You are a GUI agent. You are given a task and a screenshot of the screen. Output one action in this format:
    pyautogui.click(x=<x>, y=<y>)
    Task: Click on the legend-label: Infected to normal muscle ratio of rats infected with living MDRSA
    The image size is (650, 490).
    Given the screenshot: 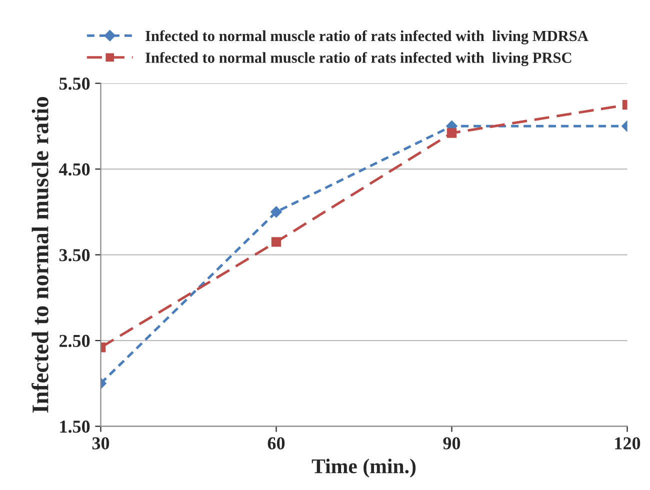 What is the action you would take?
    pyautogui.click(x=367, y=37)
    